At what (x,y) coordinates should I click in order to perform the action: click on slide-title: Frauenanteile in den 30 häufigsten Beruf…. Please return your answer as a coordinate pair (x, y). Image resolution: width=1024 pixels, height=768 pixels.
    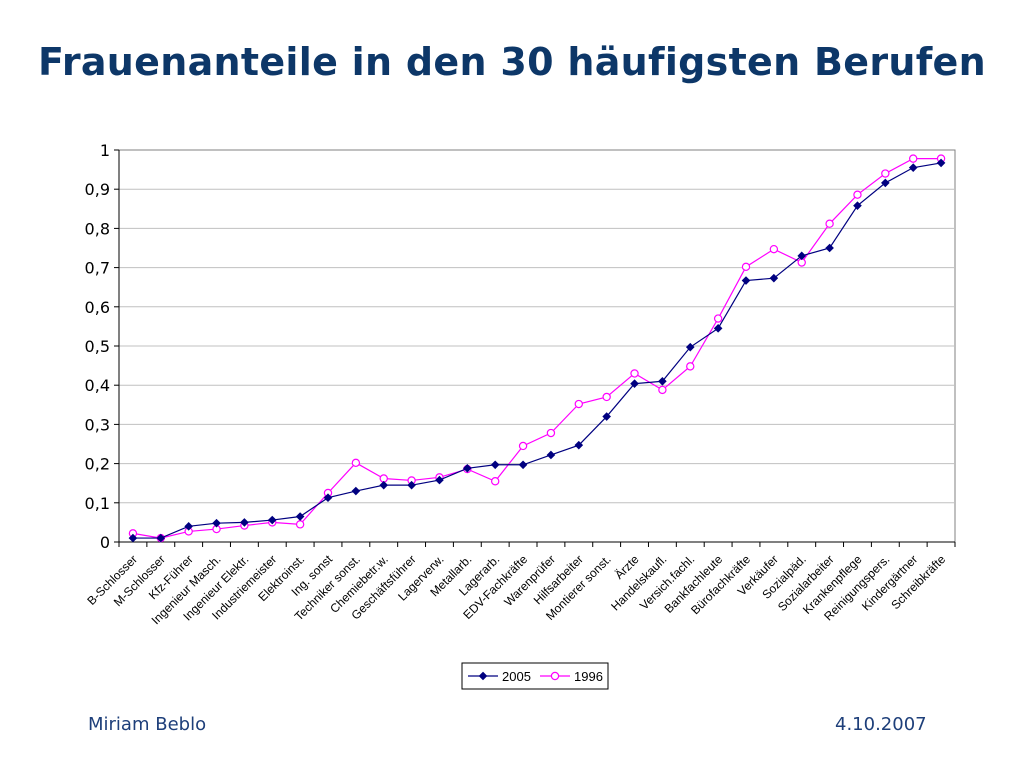
    Looking at the image, I should click on (512, 62).